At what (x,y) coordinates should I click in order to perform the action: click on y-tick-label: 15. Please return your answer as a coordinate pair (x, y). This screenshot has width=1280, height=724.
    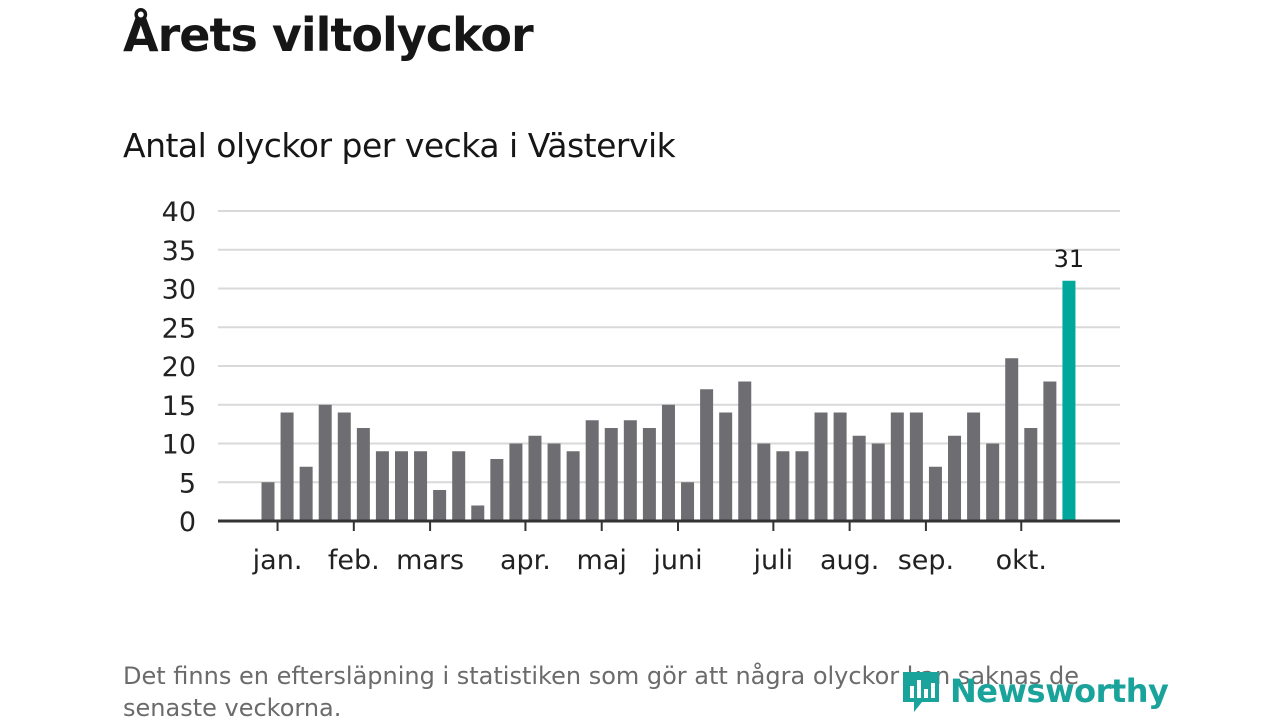
    Looking at the image, I should click on (179, 406).